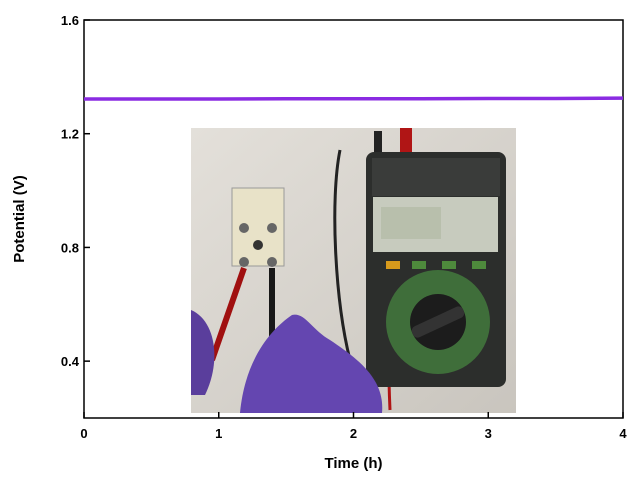 This screenshot has height=478, width=628. I want to click on y-tick-label: 0.8, so click(70, 247).